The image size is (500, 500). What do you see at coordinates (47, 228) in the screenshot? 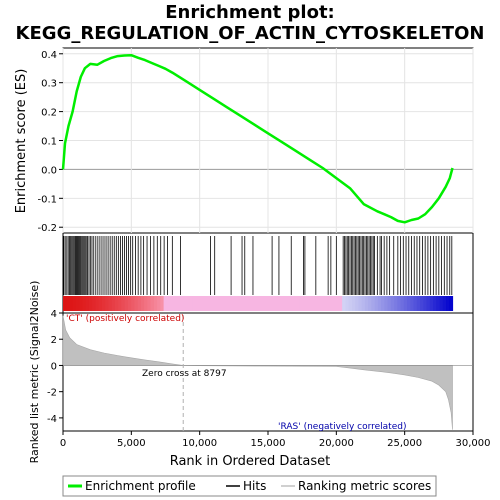
I see `es-tick-label: -0.2` at bounding box center [47, 228].